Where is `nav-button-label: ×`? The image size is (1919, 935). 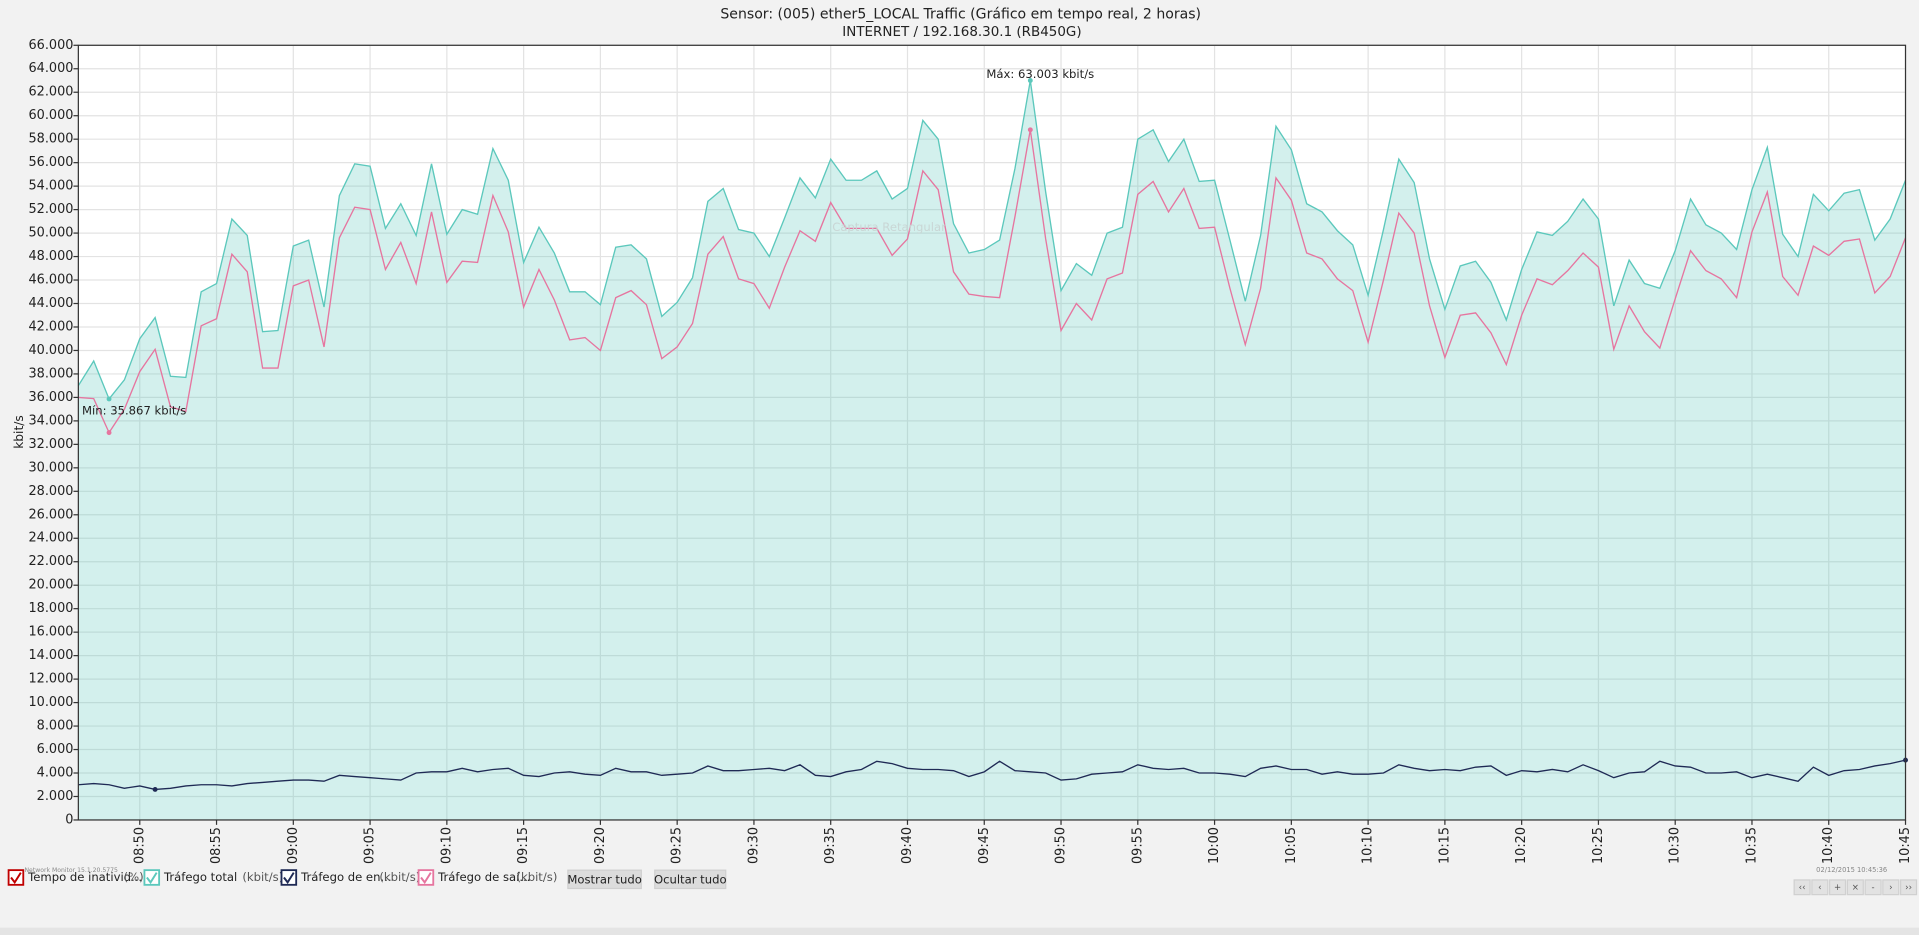 nav-button-label: × is located at coordinates (1855, 888).